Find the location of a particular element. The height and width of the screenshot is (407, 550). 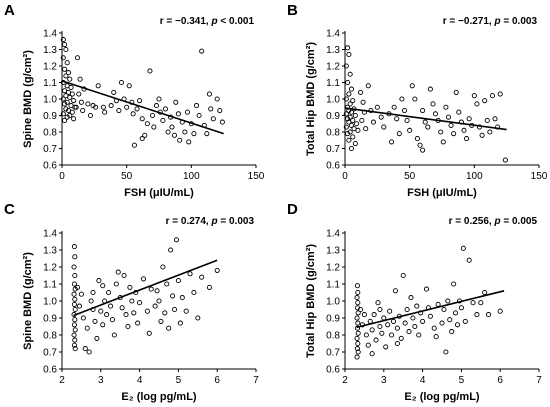

y-tick-label: 1.3 is located at coordinates (50, 251).